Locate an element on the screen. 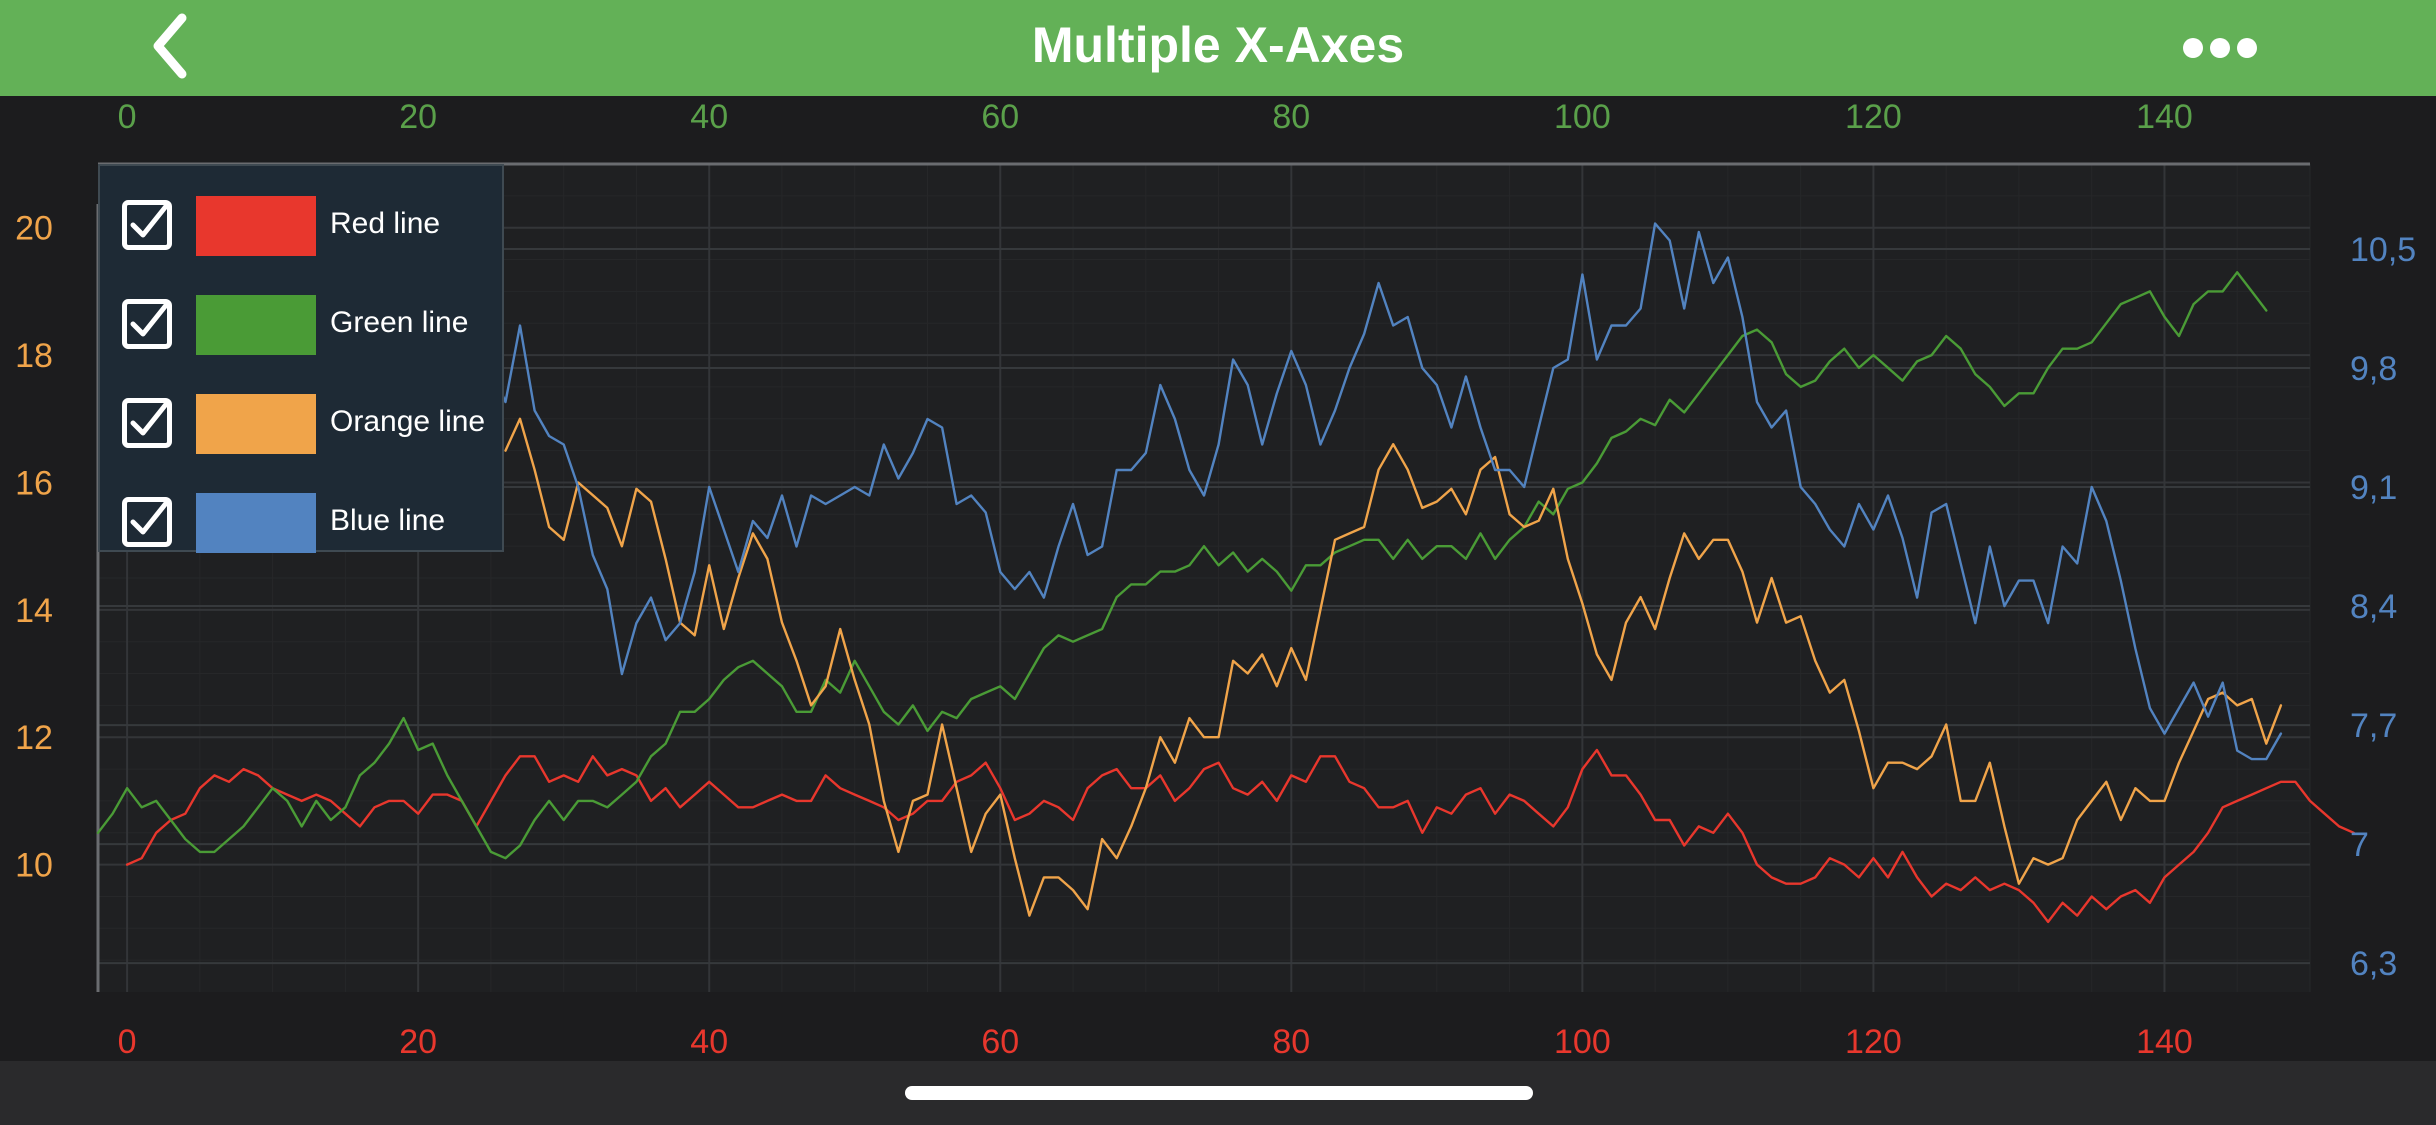  y-left-tick-label: 14 is located at coordinates (34, 611).